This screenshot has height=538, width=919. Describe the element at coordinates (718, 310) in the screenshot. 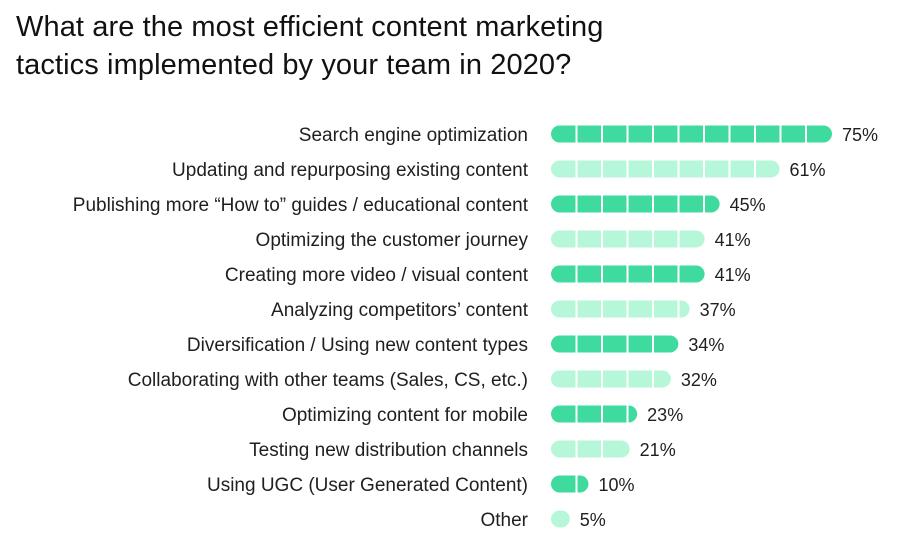

I see `value-label: 37%` at that location.